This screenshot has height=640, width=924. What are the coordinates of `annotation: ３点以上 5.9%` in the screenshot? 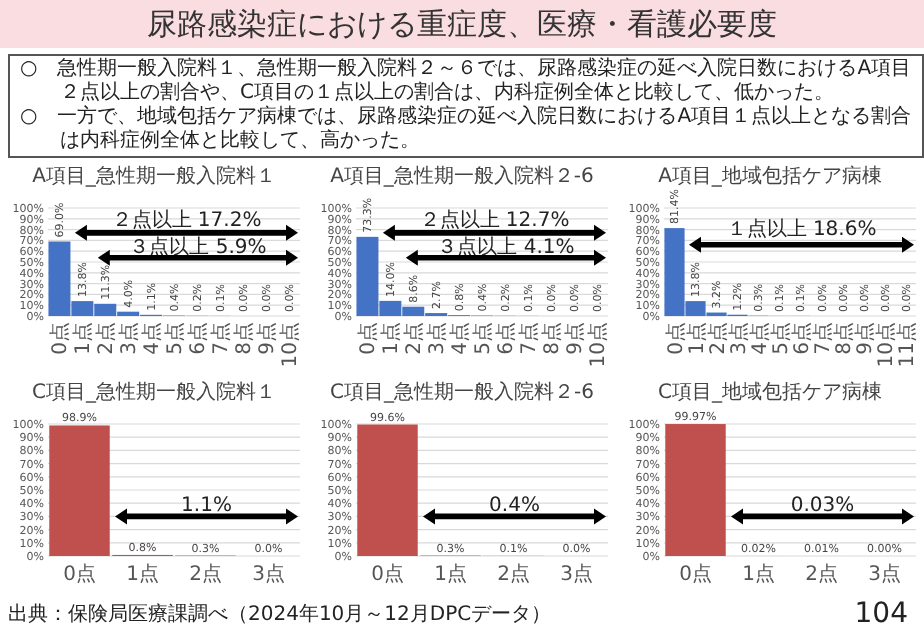 It's located at (198, 246).